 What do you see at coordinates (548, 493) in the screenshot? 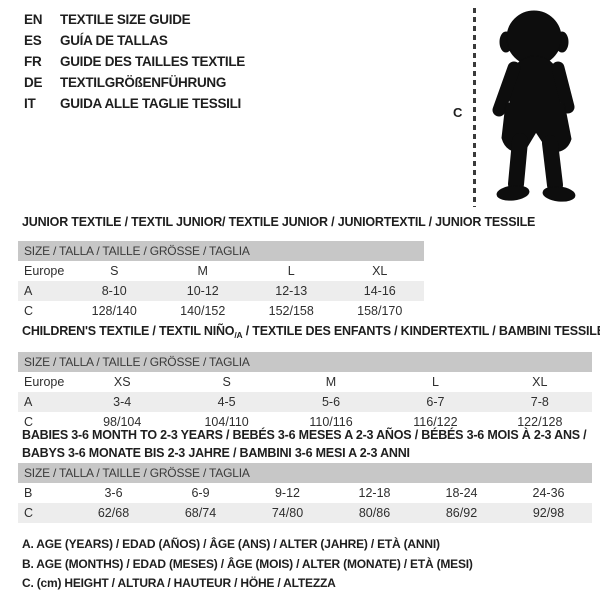
I see `table-cell: 24-36` at bounding box center [548, 493].